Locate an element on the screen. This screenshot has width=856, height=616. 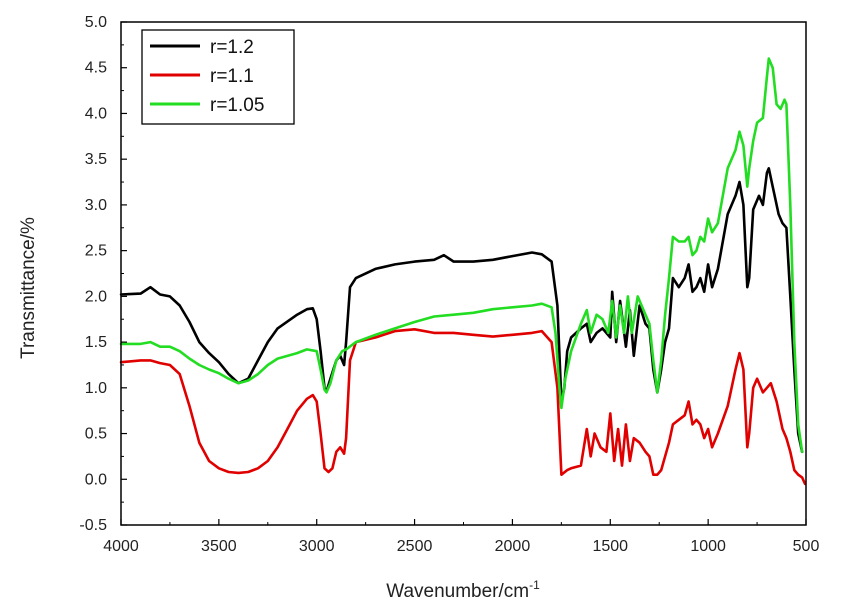
x-tick-label: 2500 is located at coordinates (415, 546).